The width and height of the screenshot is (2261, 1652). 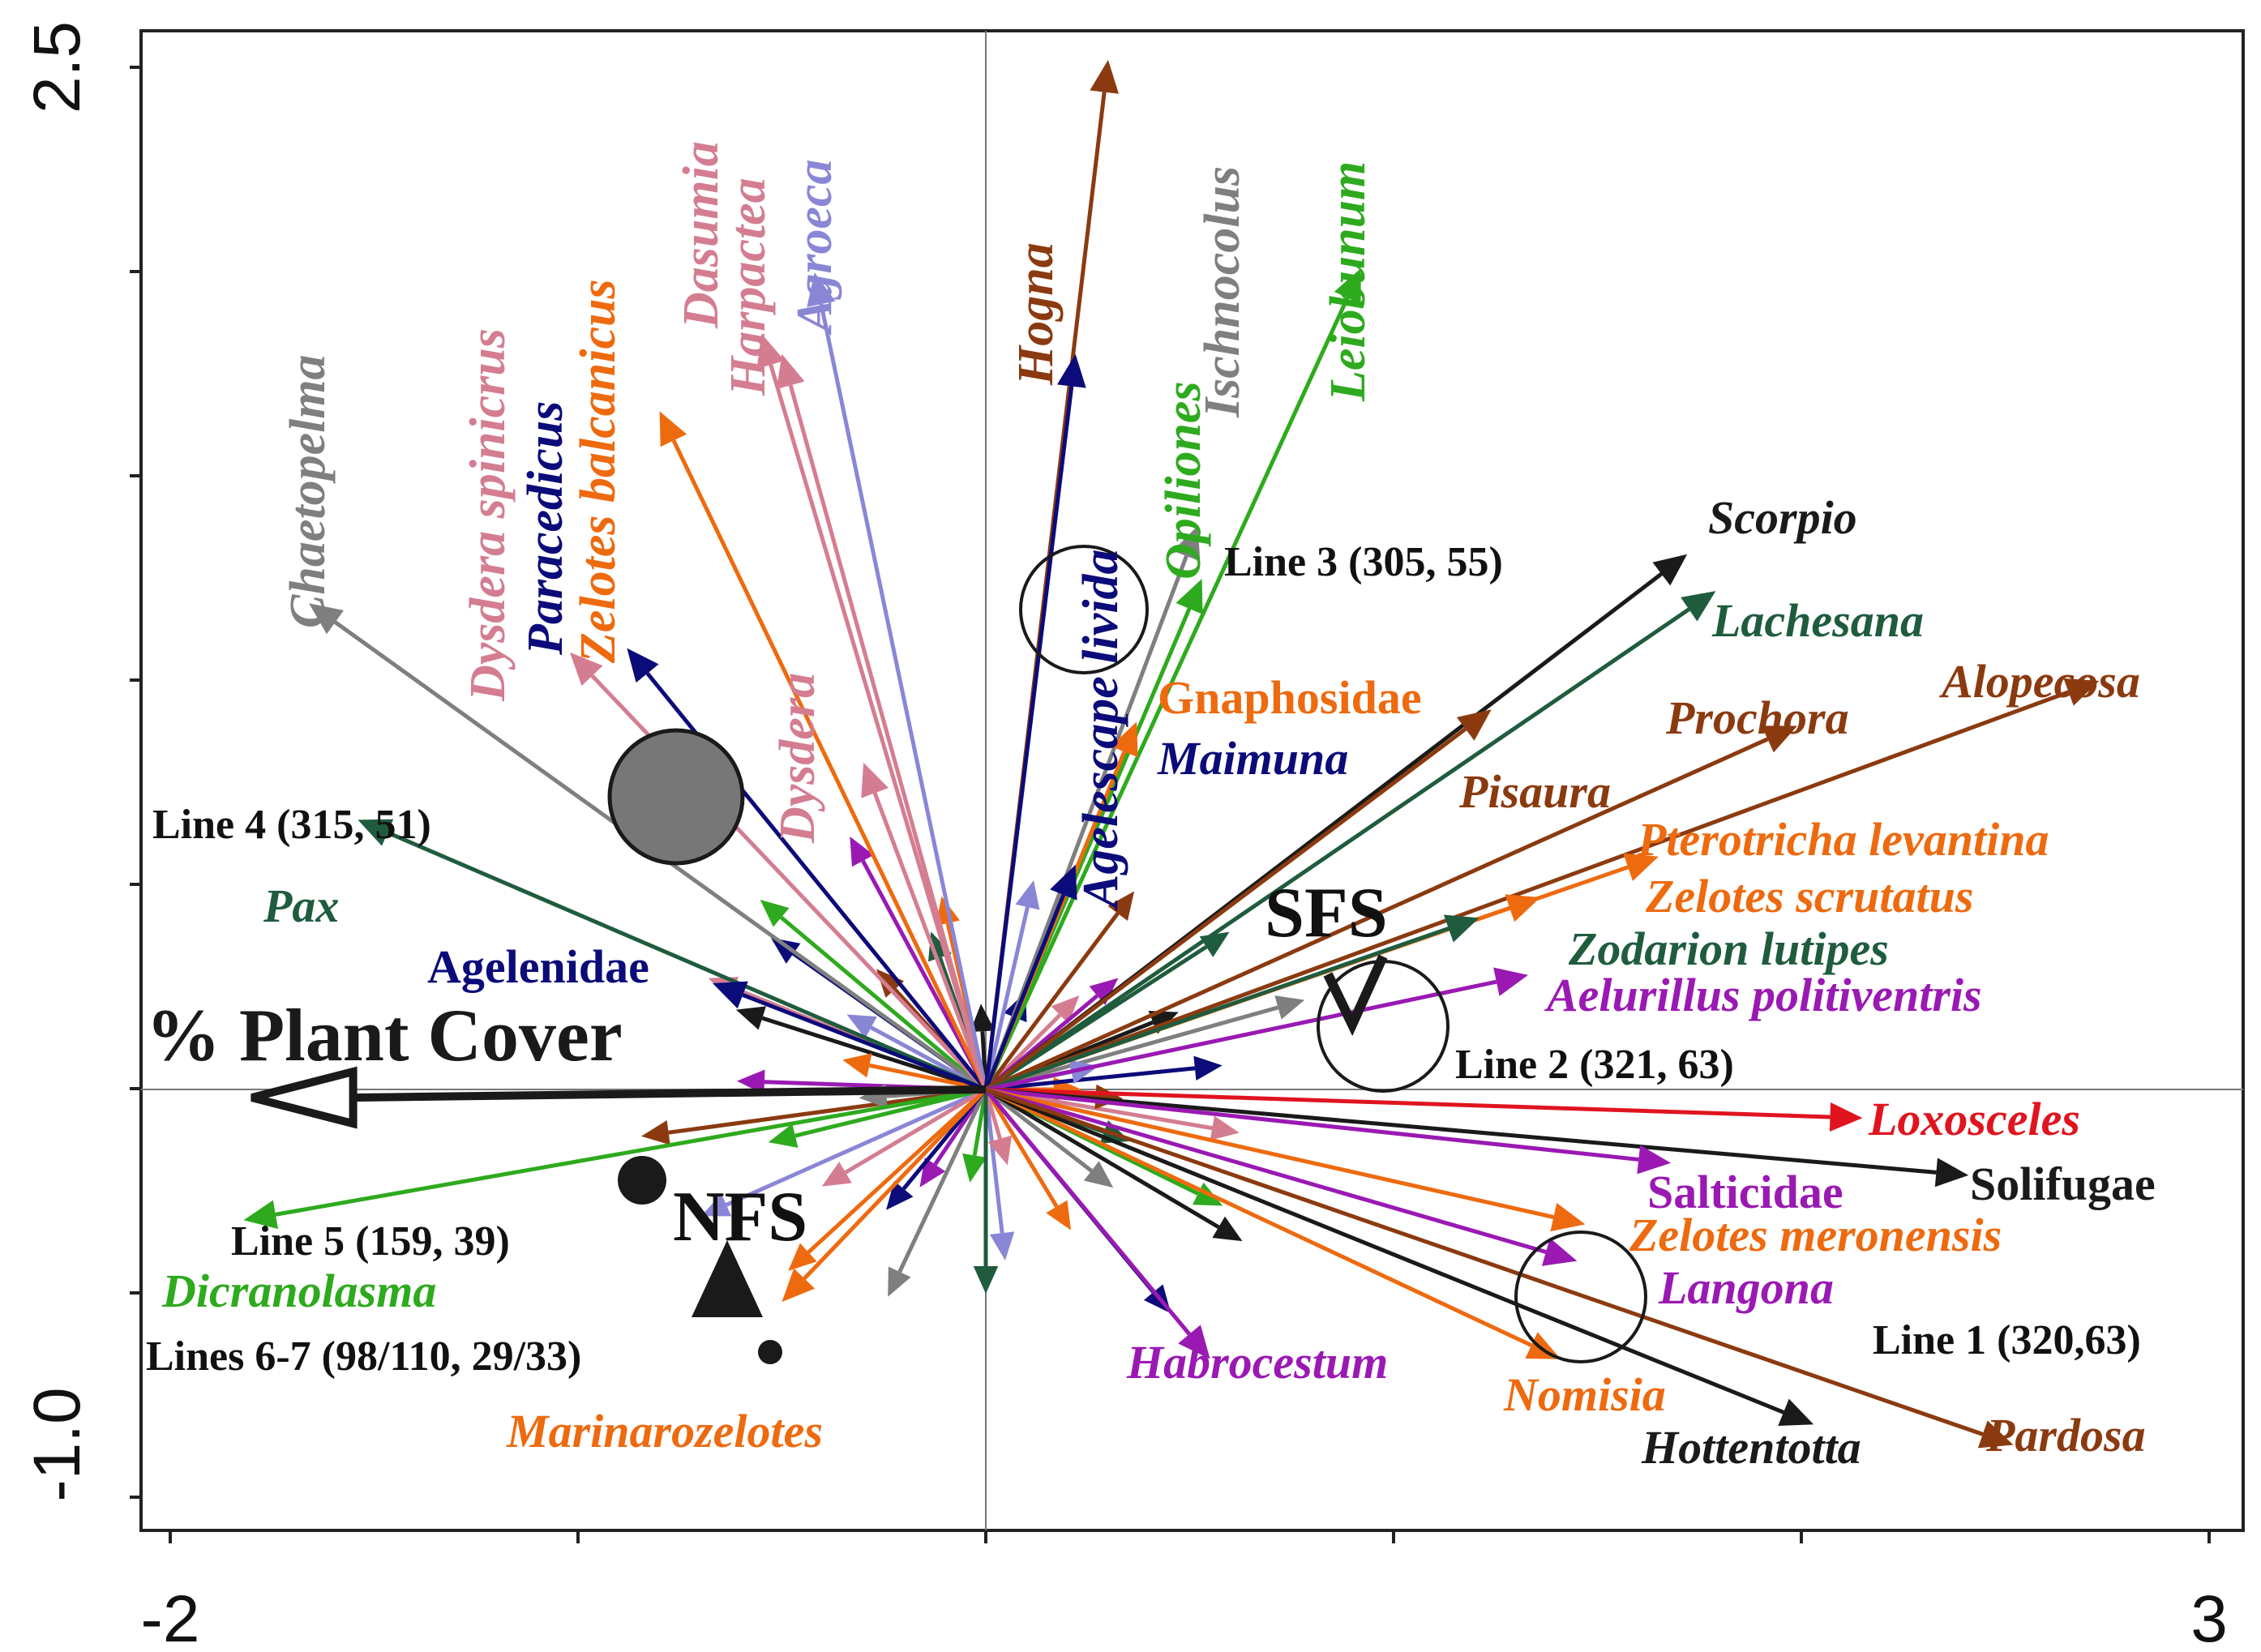 What do you see at coordinates (1843, 840) in the screenshot?
I see `species-label-pterotricha-levantina: Pterotricha levantina` at bounding box center [1843, 840].